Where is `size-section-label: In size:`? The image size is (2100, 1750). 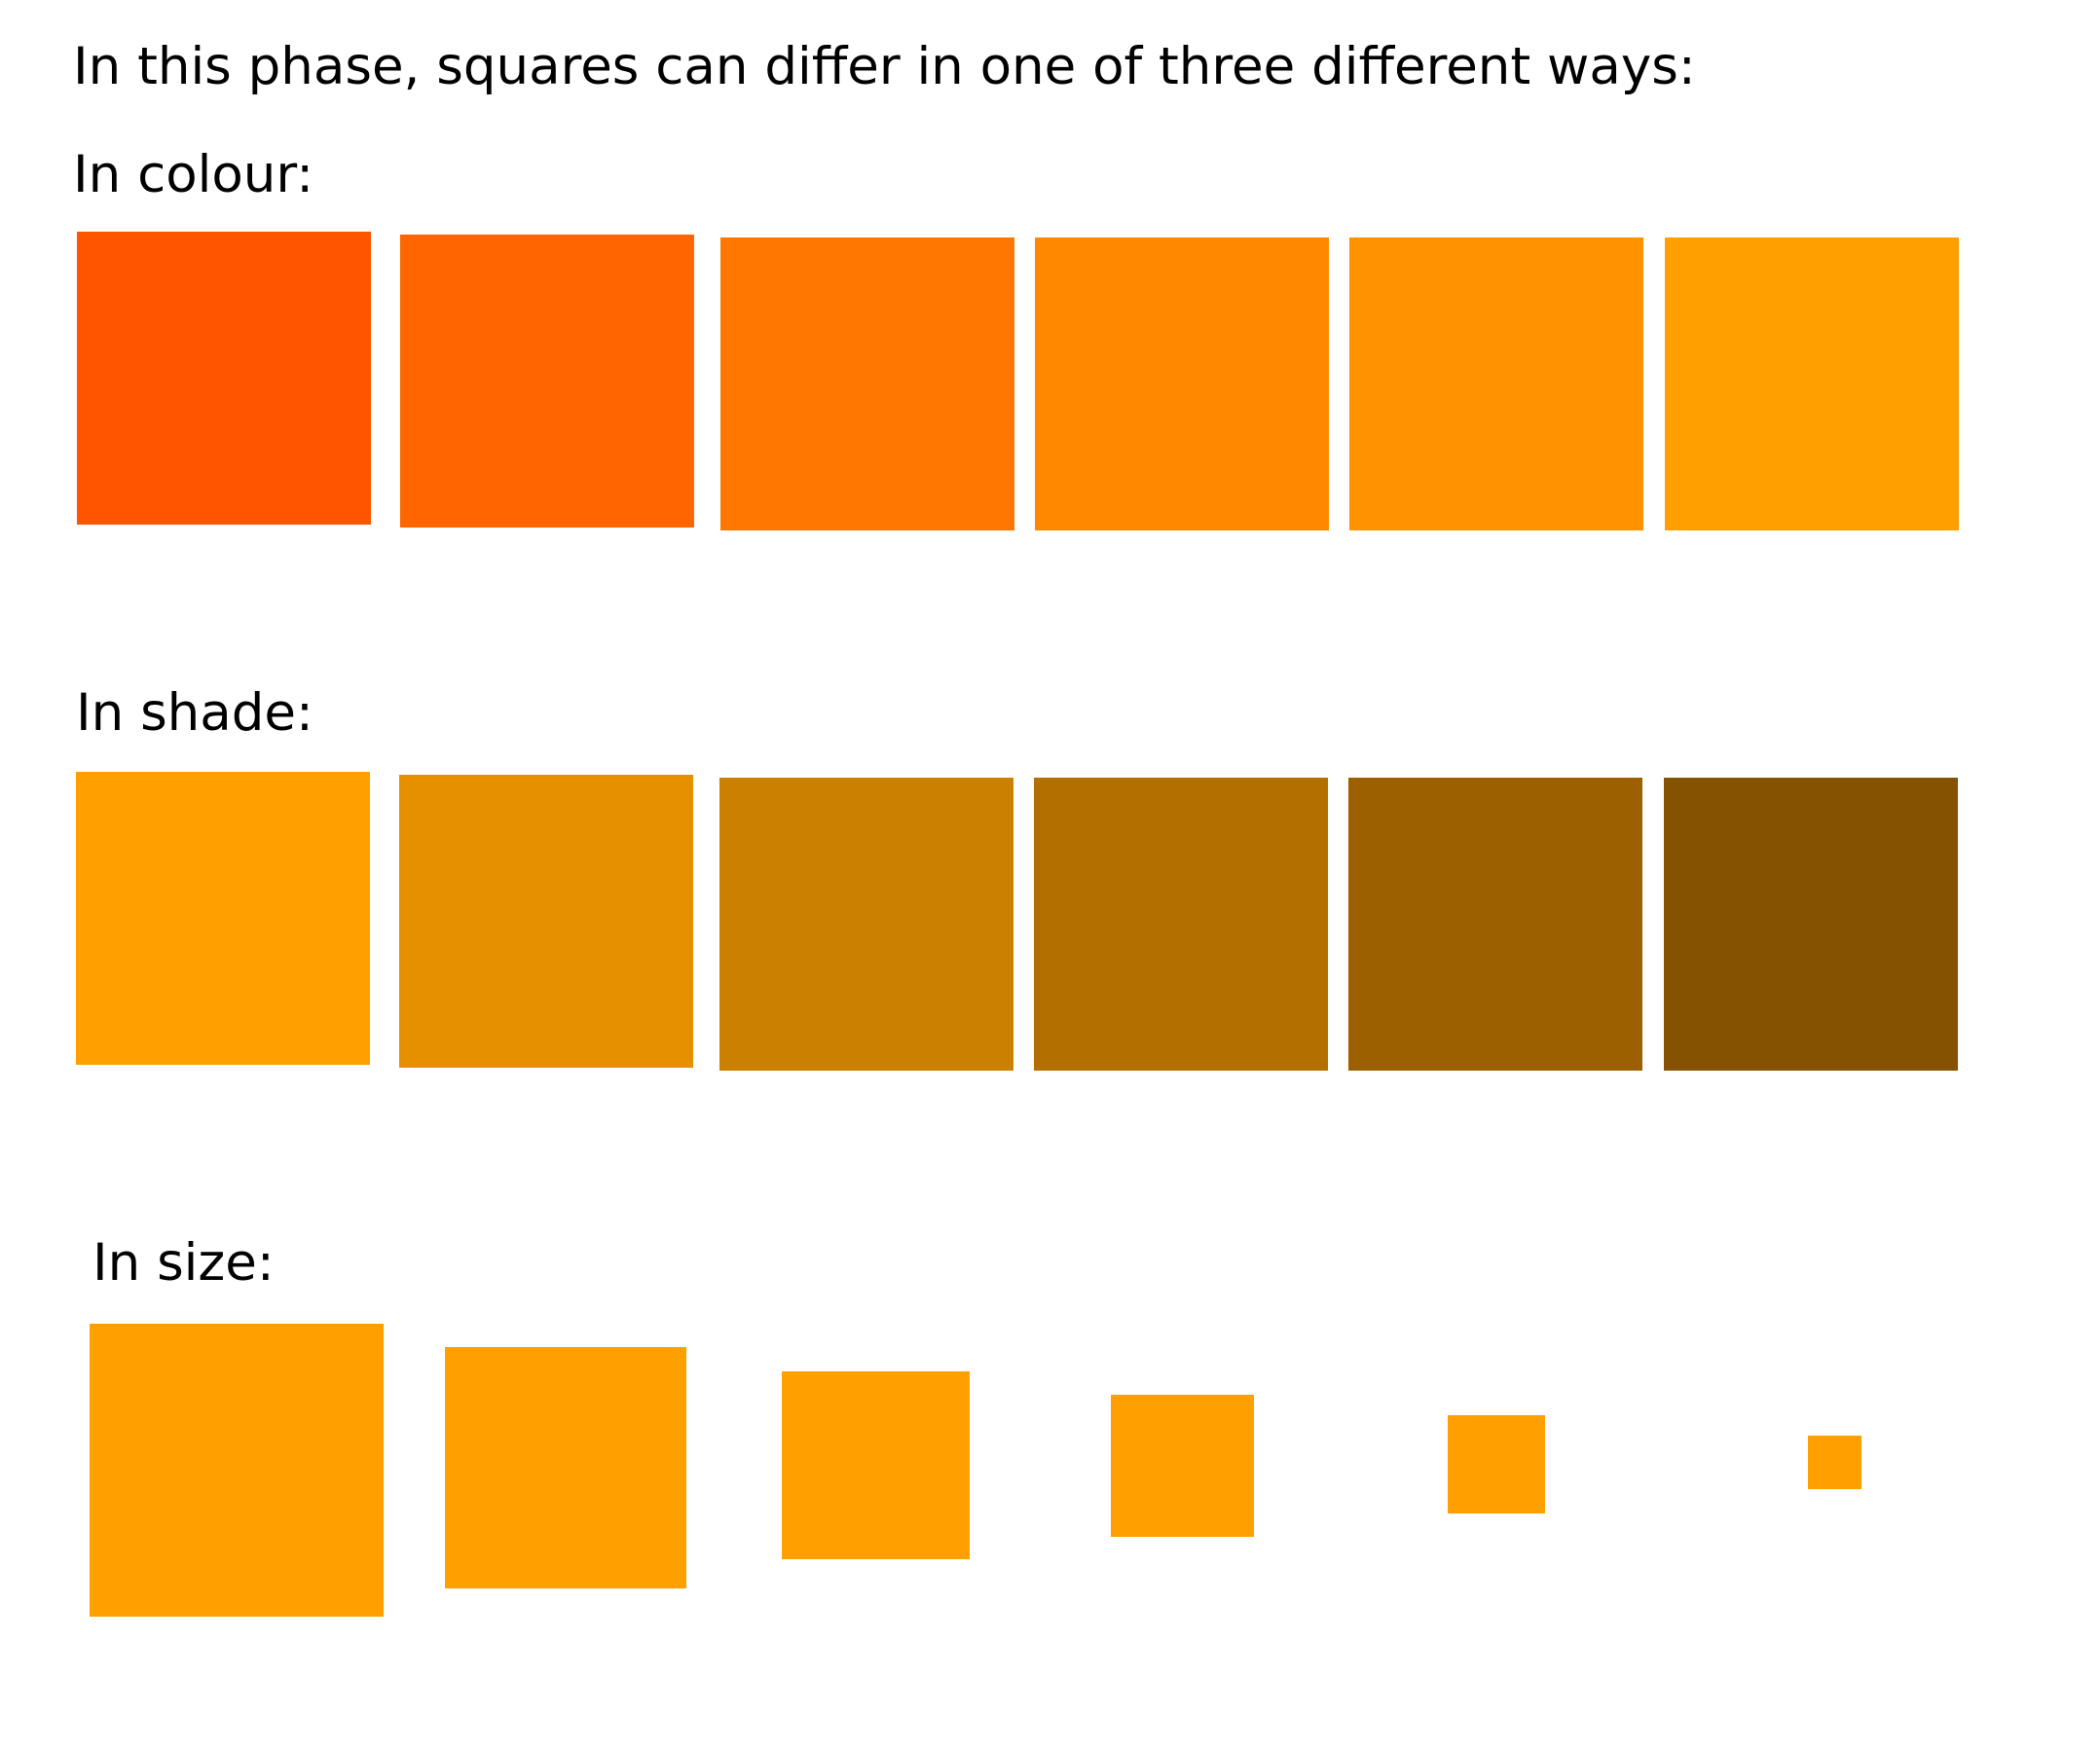 size-section-label: In size: is located at coordinates (183, 1263).